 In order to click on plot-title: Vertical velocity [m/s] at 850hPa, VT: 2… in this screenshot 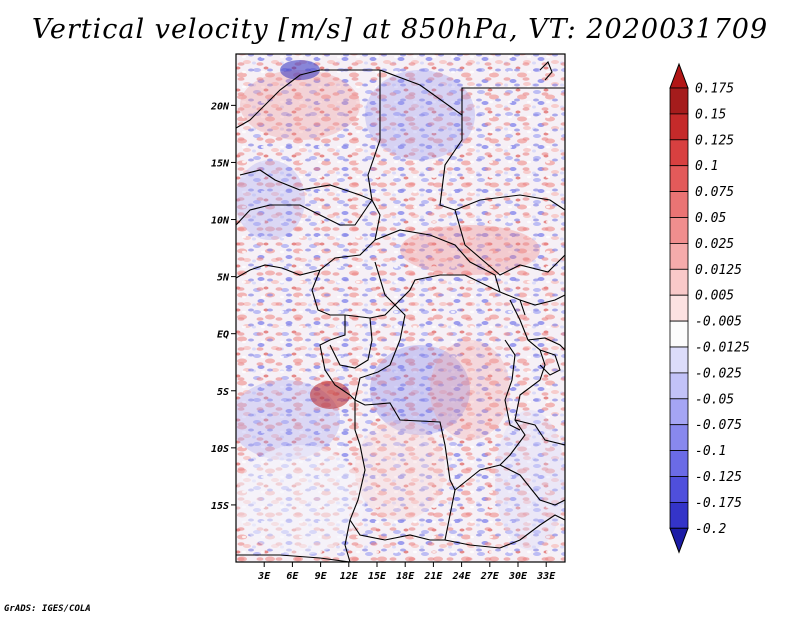, I will do `click(400, 29)`.